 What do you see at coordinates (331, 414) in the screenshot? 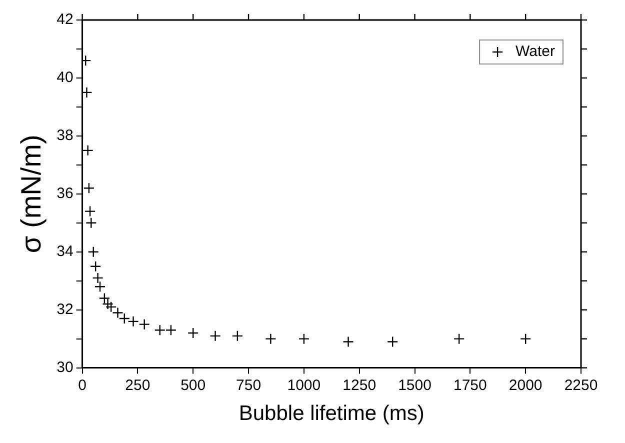
I see `x-axis-title: Bubble lifetime (ms)` at bounding box center [331, 414].